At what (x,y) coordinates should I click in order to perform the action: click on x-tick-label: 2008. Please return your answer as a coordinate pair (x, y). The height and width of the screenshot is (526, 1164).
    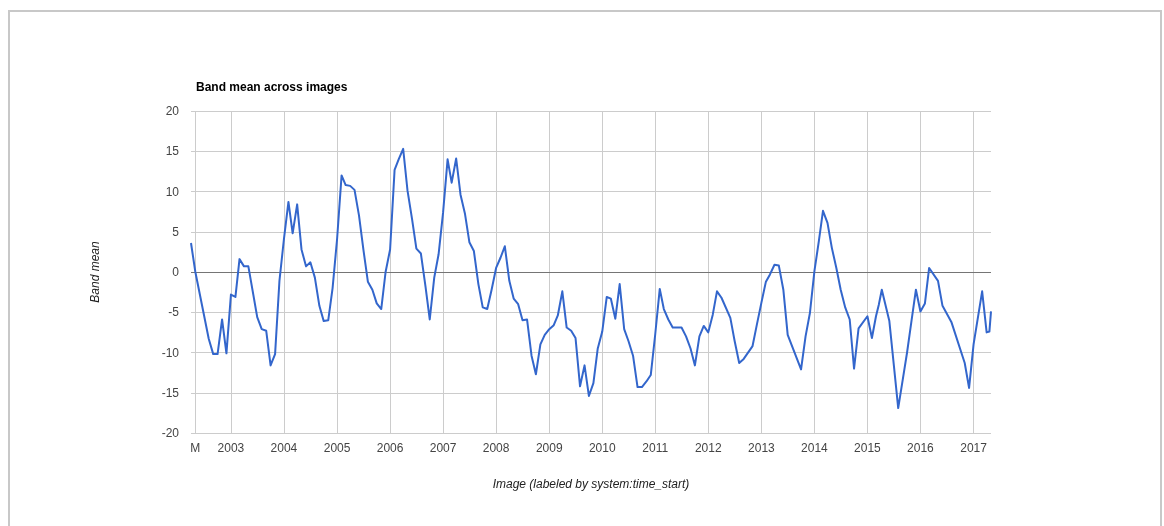
    Looking at the image, I should click on (496, 448).